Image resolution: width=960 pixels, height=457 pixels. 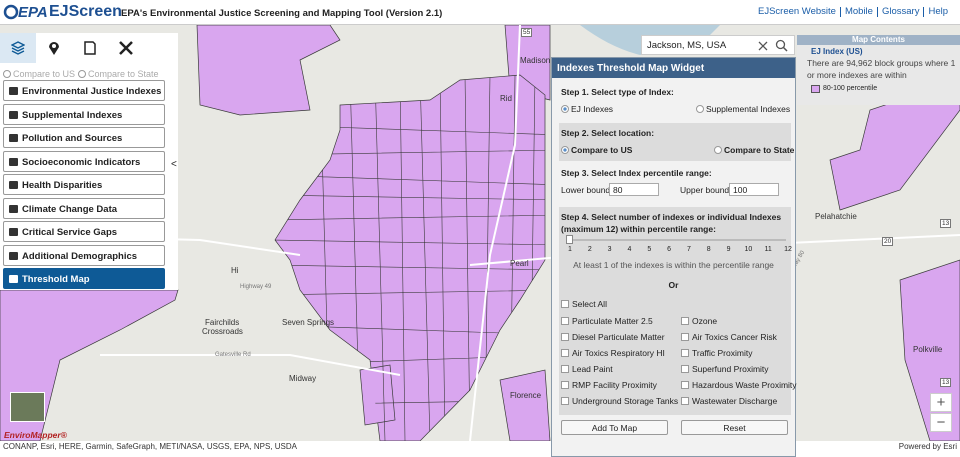 I want to click on index-label: Hazardous Waste Proximity, so click(x=744, y=385).